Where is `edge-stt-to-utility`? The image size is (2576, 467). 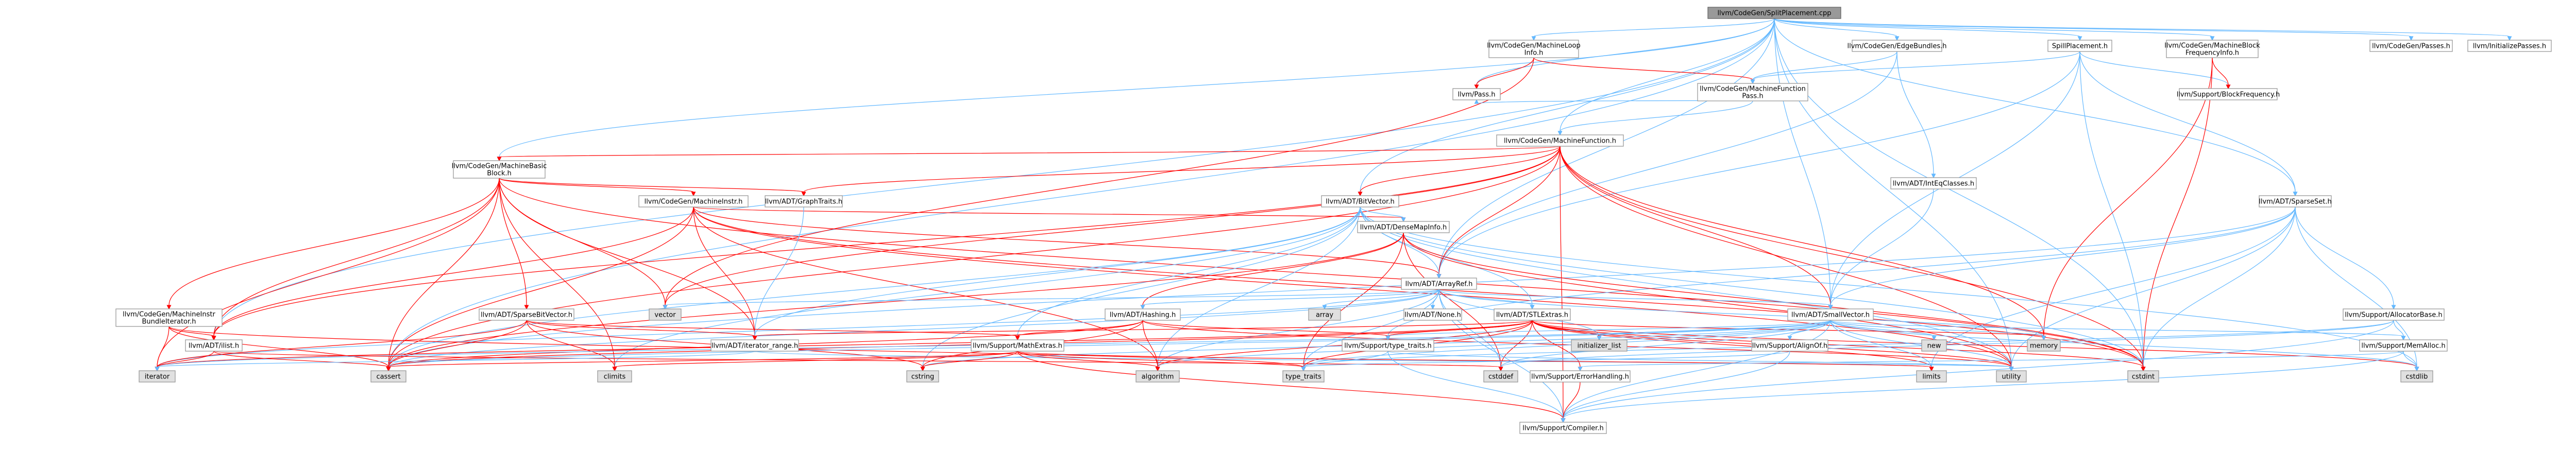 edge-stt-to-utility is located at coordinates (1700, 361).